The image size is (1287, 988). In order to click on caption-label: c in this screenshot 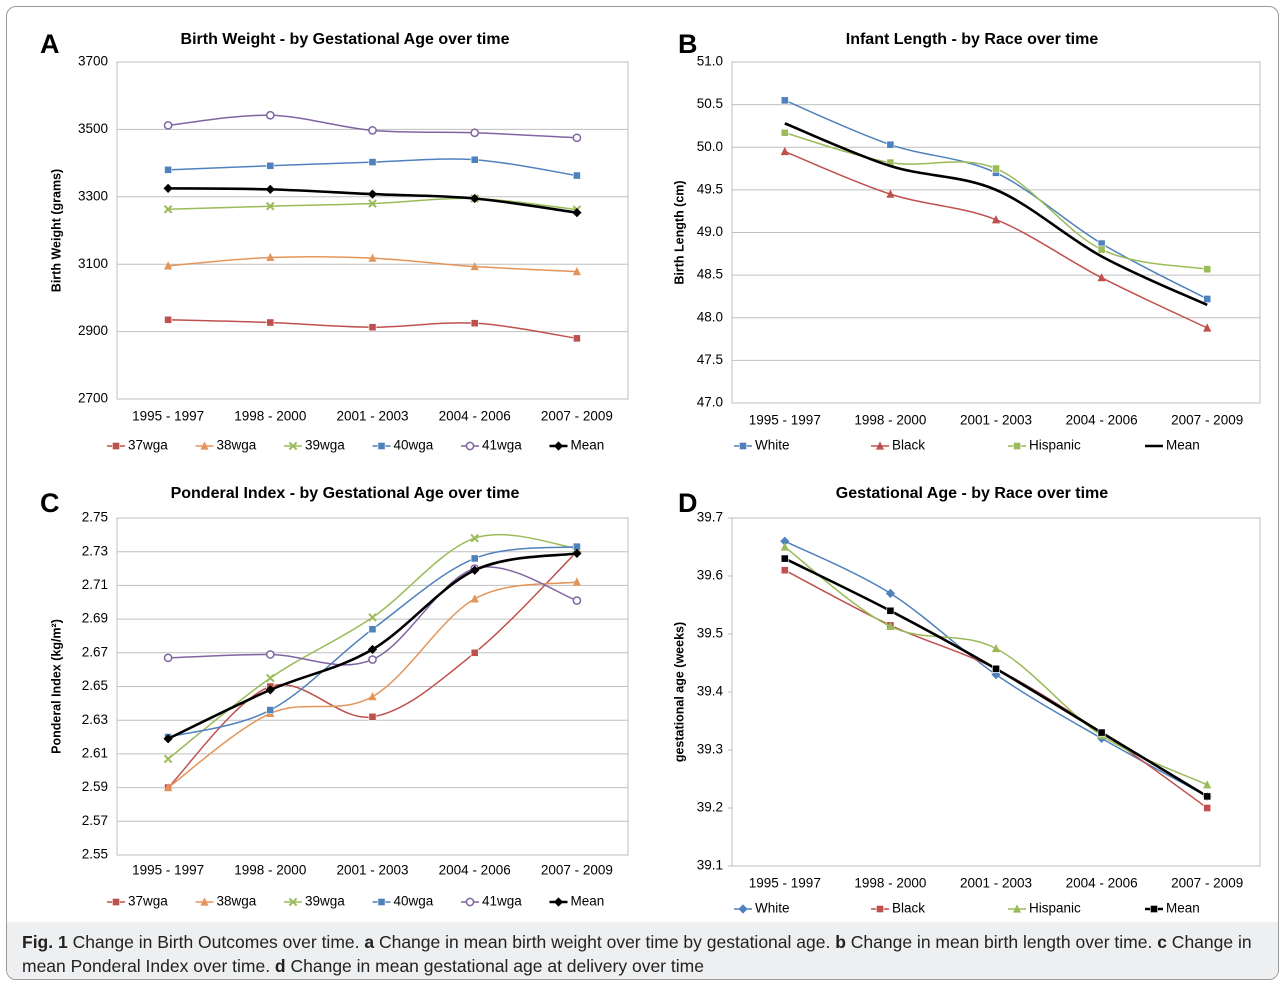, I will do `click(1162, 942)`.